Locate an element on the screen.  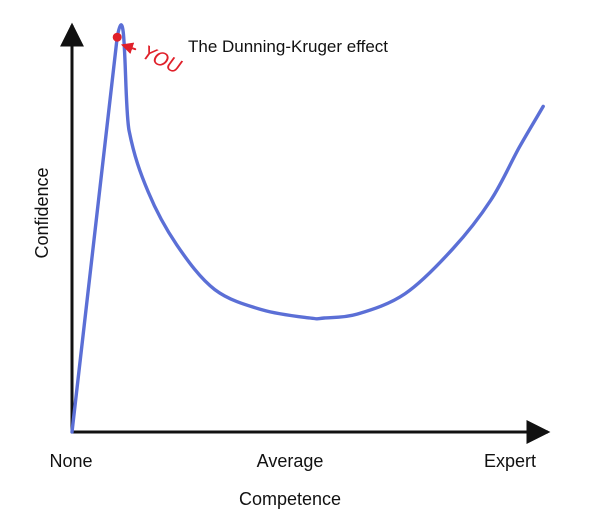
x-tick-label-expert: Expert is located at coordinates (510, 461).